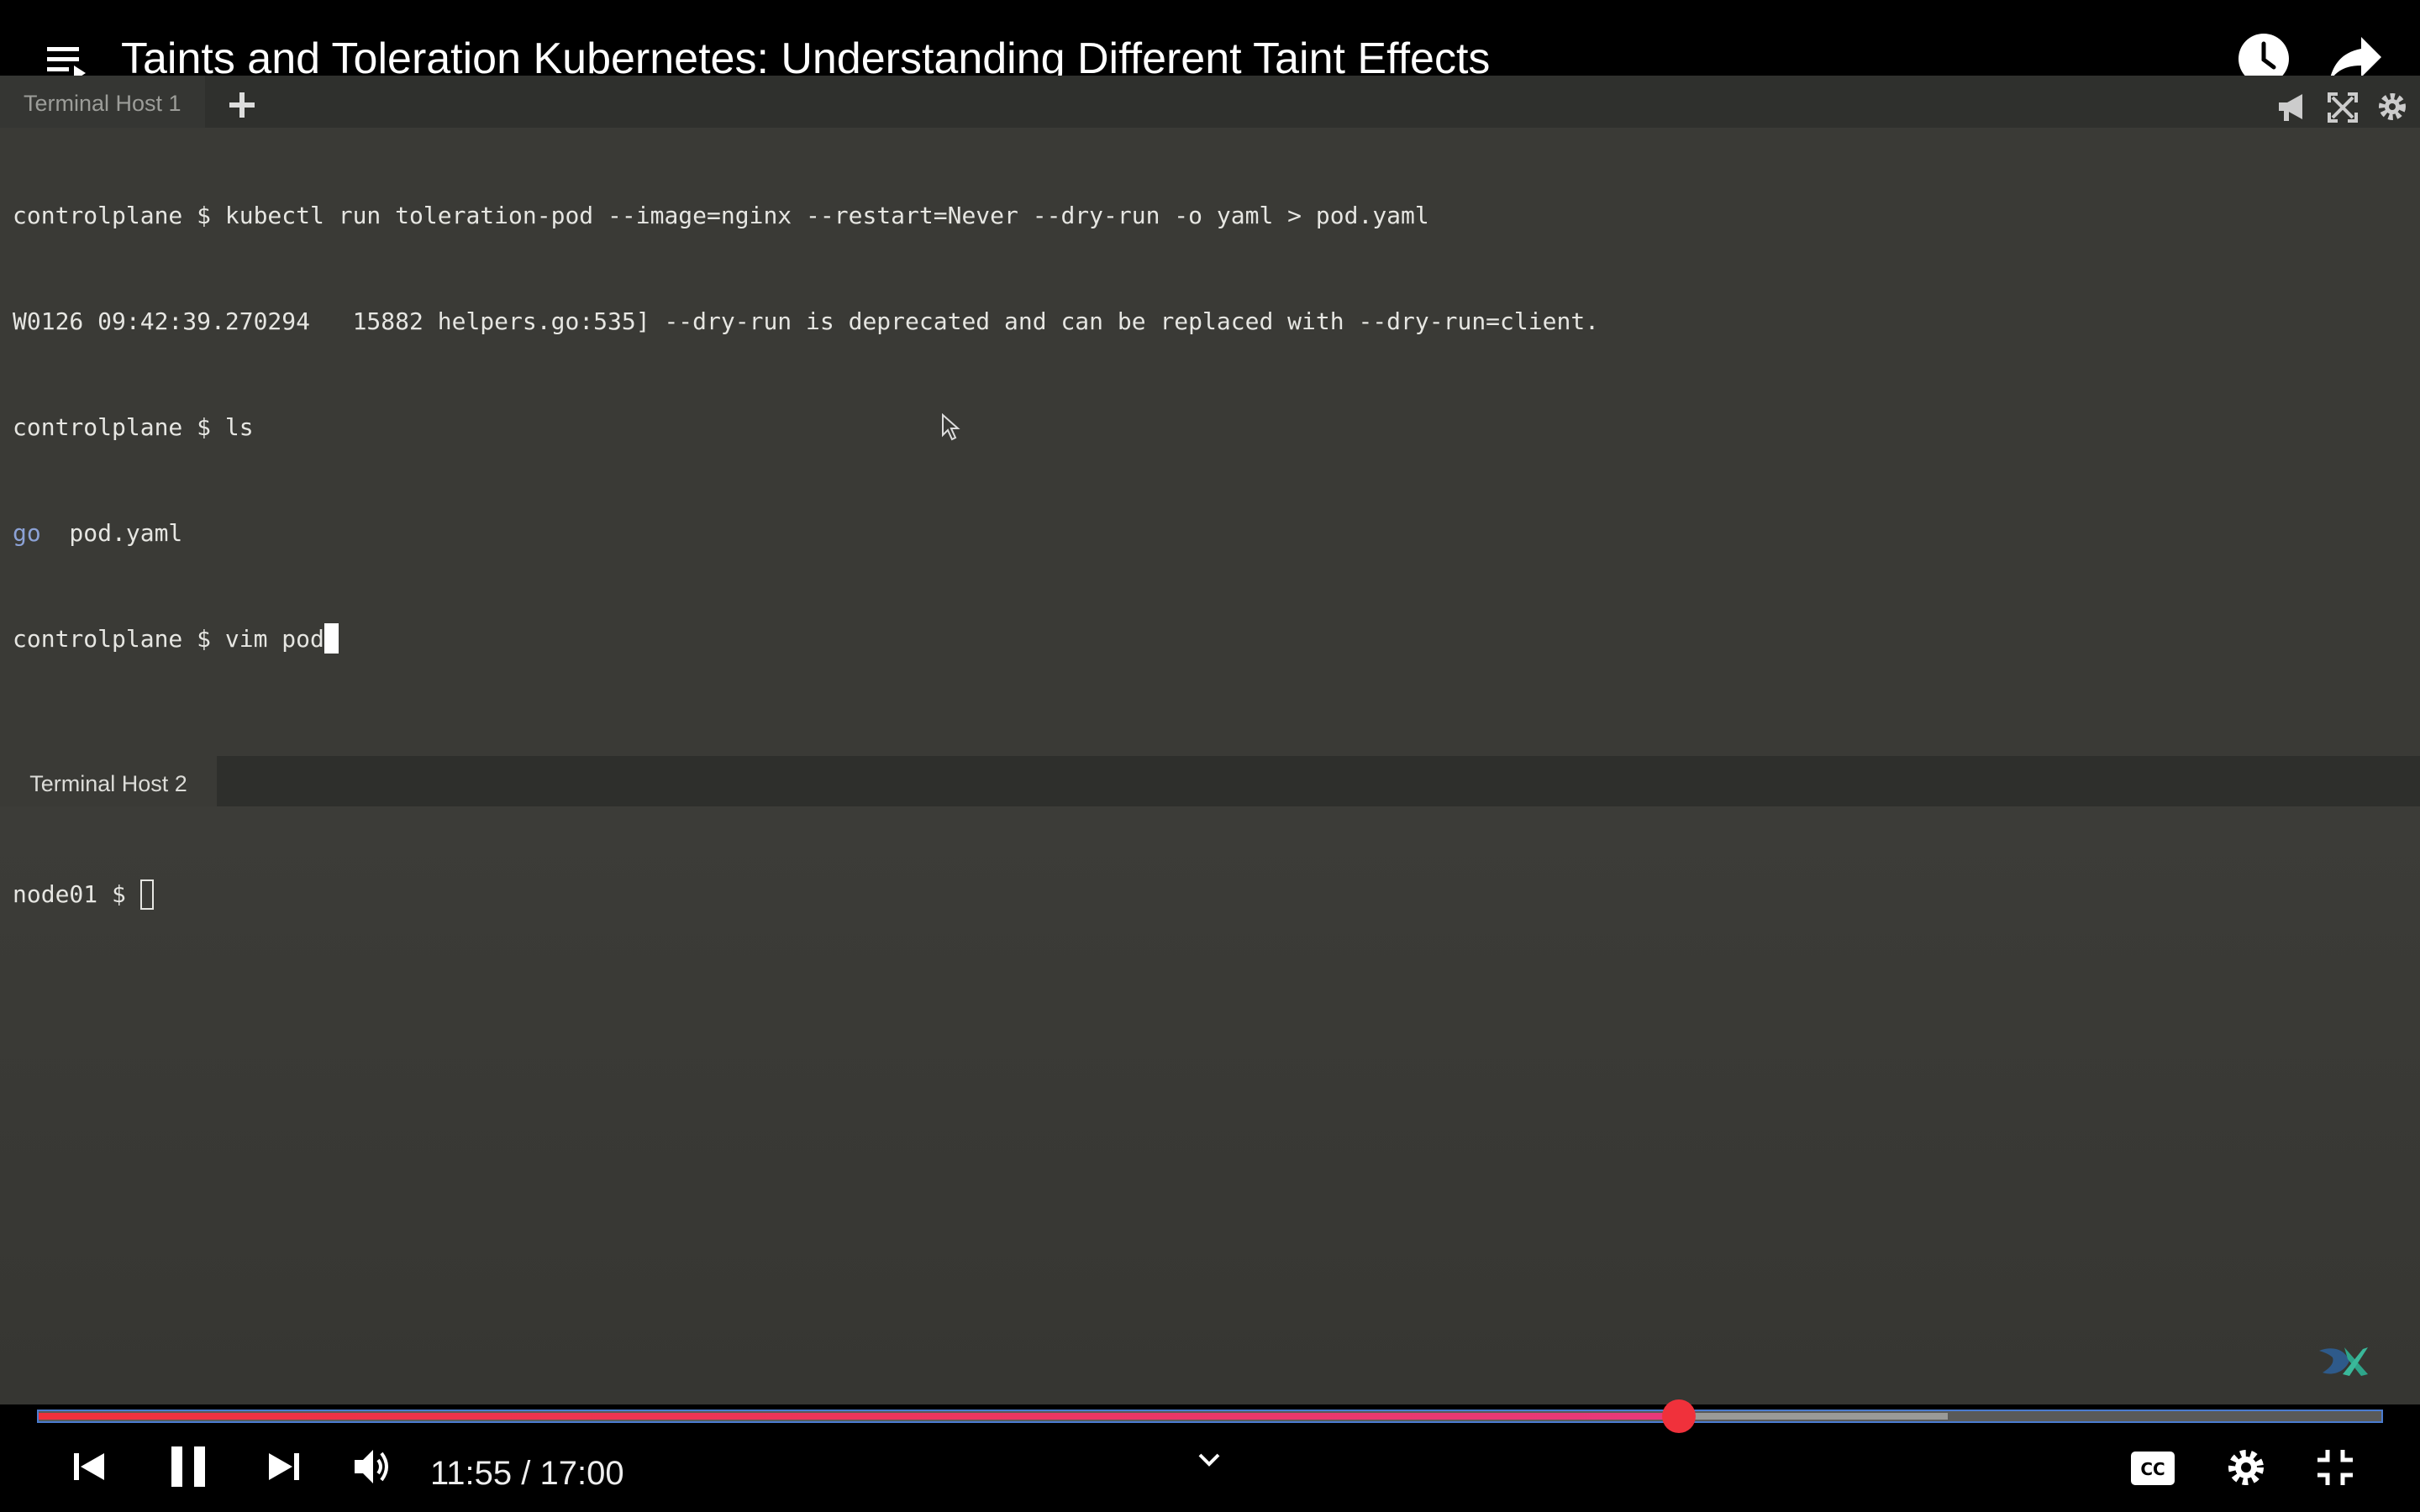 The height and width of the screenshot is (1512, 2420). Describe the element at coordinates (2246, 1467) in the screenshot. I see `gear-icon` at that location.